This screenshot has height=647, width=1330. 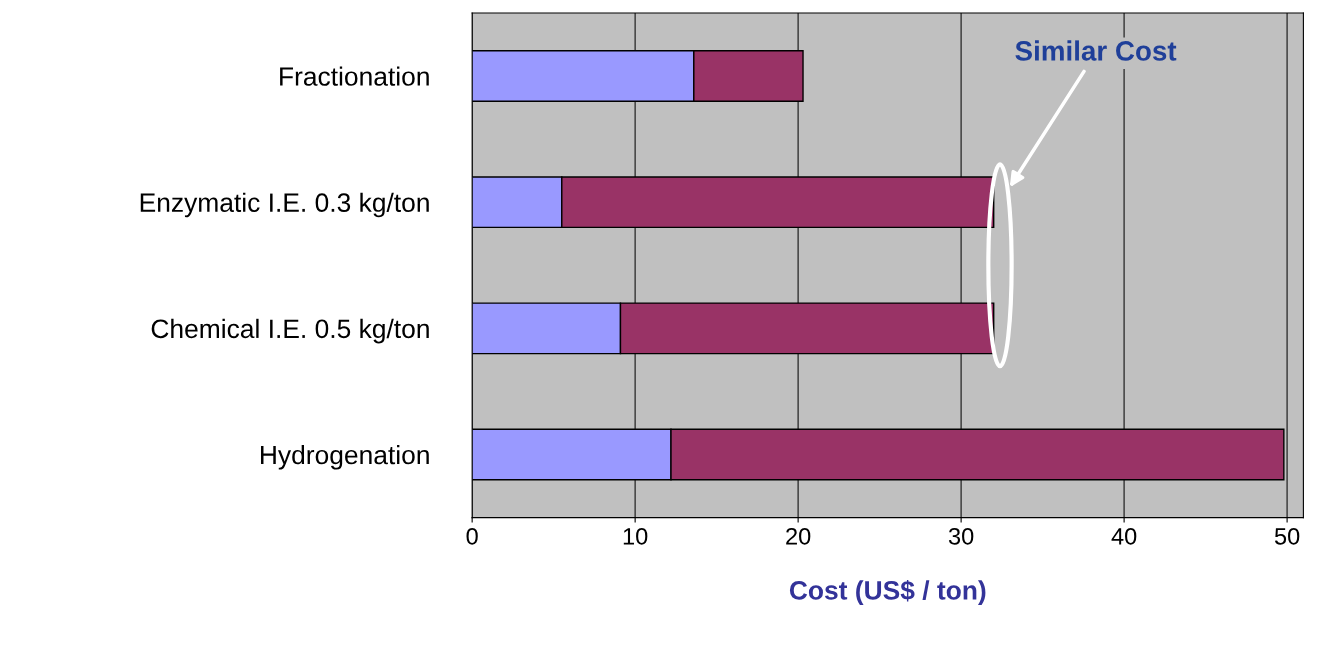 What do you see at coordinates (961, 536) in the screenshot?
I see `x-tick-label: 30` at bounding box center [961, 536].